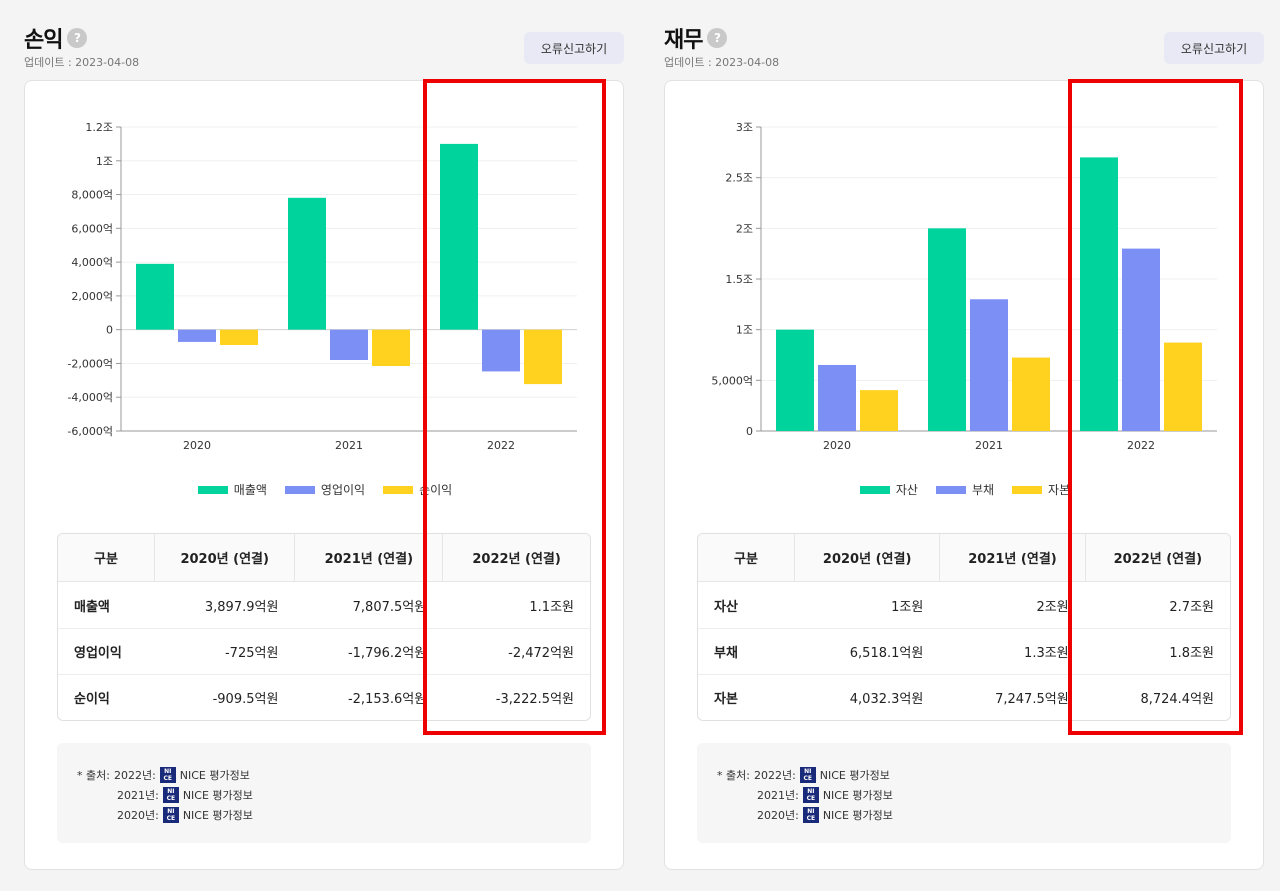 This screenshot has width=1280, height=891. Describe the element at coordinates (56, 38) in the screenshot. I see `profit-loss-title-row: 손익 ?` at that location.